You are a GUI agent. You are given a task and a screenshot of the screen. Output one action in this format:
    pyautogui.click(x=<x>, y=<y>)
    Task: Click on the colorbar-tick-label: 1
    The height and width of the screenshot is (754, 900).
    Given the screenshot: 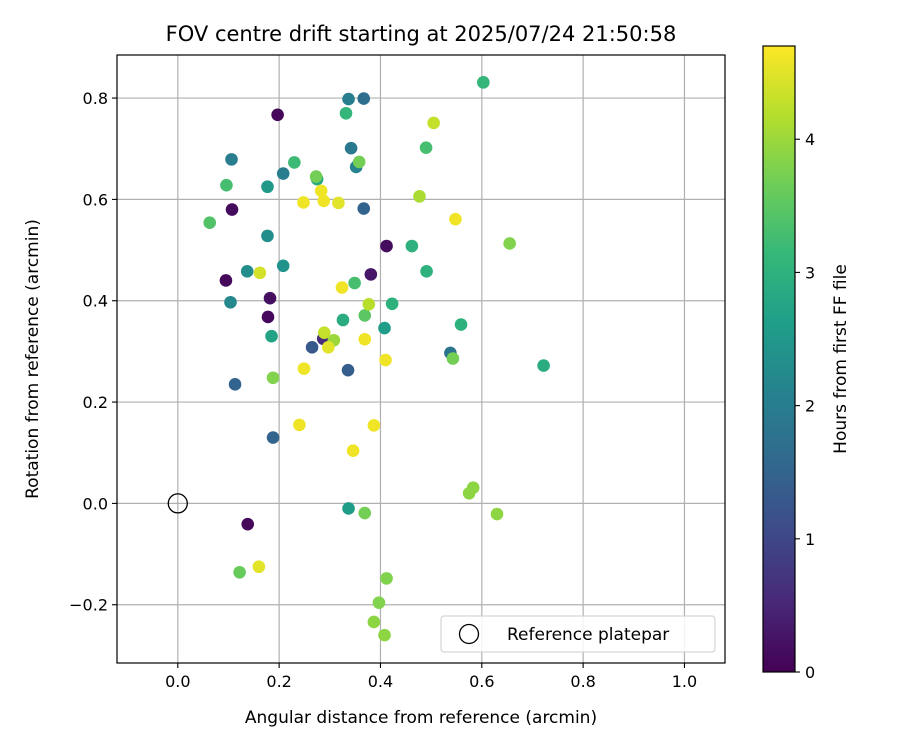 What is the action you would take?
    pyautogui.click(x=810, y=539)
    